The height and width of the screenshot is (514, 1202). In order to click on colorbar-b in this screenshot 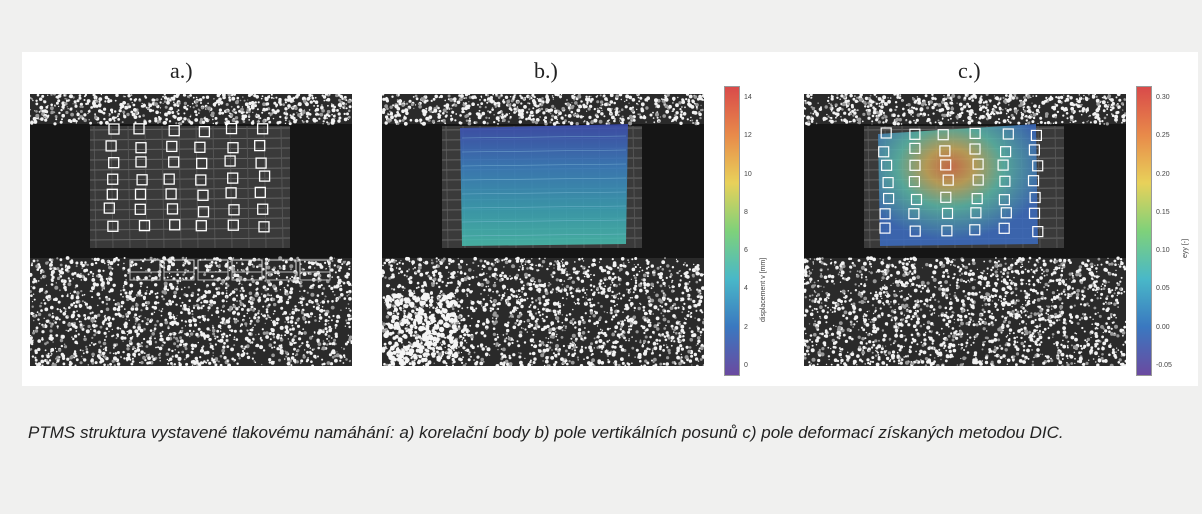, I will do `click(732, 231)`.